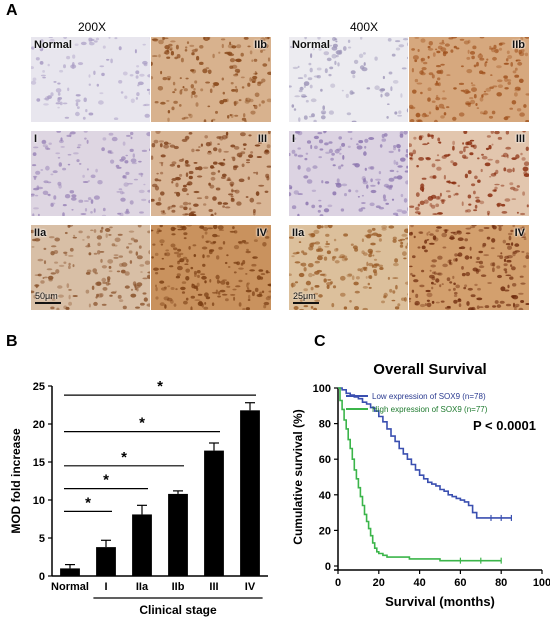 Image resolution: width=550 pixels, height=625 pixels. I want to click on y-tick-label: 5, so click(42, 539).